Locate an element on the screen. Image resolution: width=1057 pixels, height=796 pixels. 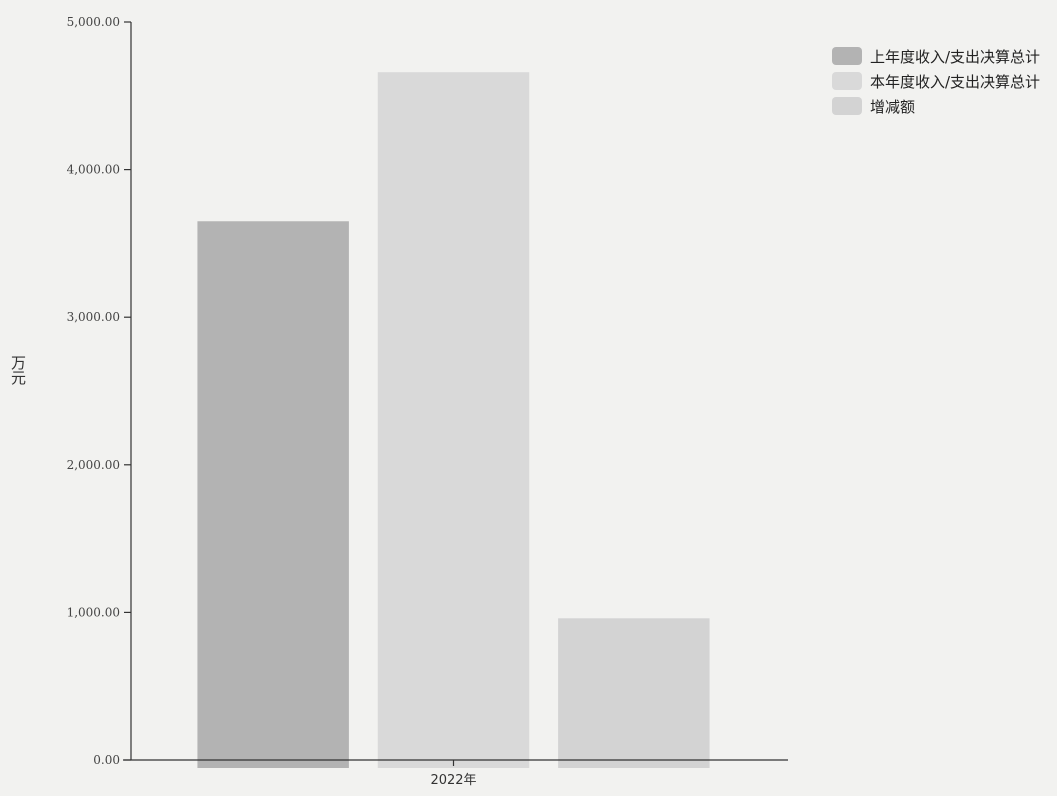
legend-label: 增减额 is located at coordinates (892, 107).